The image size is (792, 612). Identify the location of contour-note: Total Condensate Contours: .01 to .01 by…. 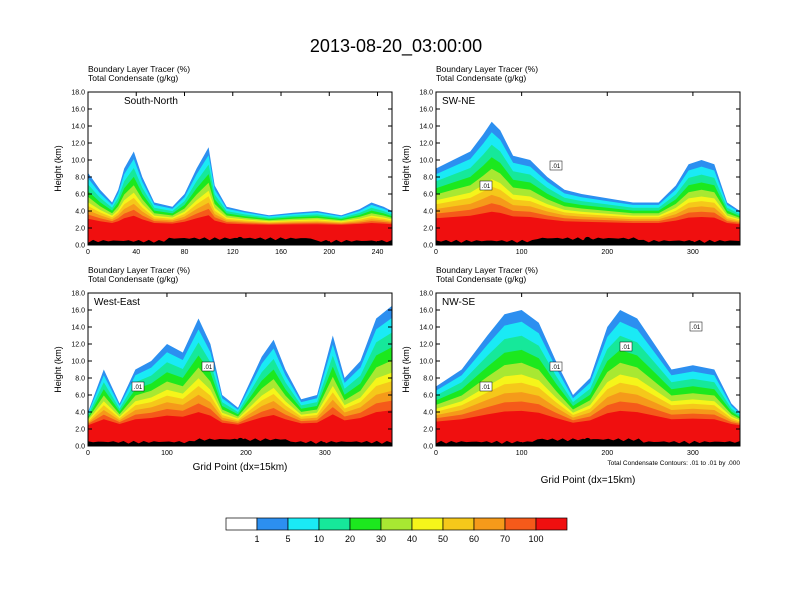
(673, 463).